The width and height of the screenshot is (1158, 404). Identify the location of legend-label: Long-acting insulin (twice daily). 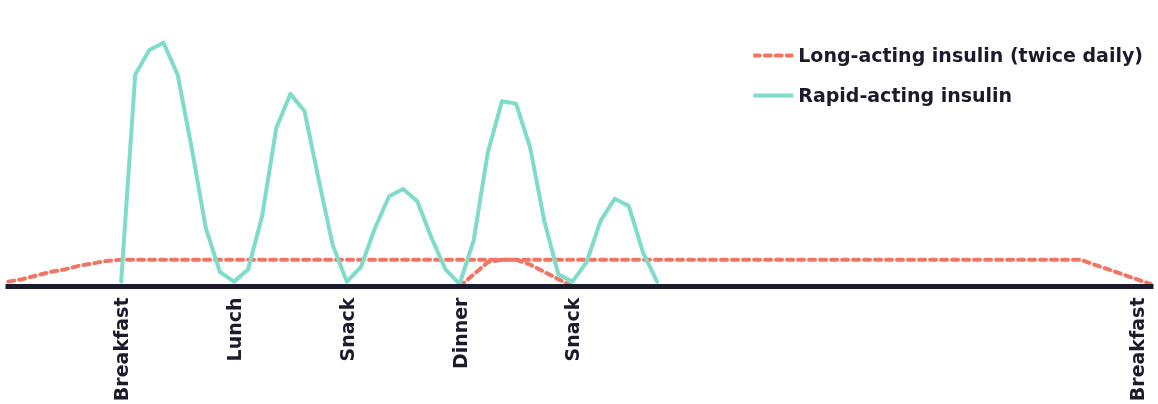
(970, 55).